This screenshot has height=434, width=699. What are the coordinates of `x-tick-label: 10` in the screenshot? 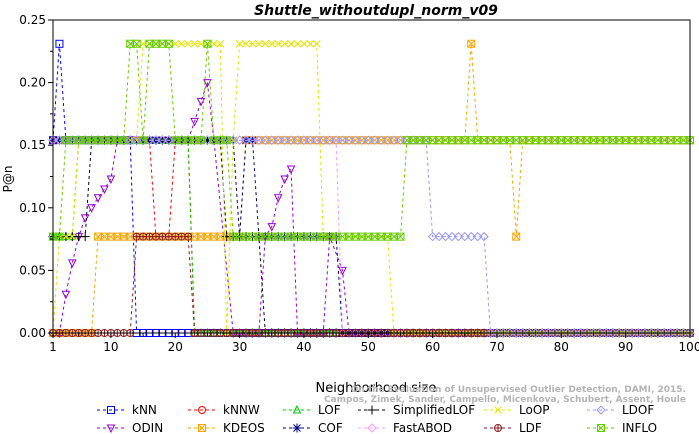 It's located at (110, 347).